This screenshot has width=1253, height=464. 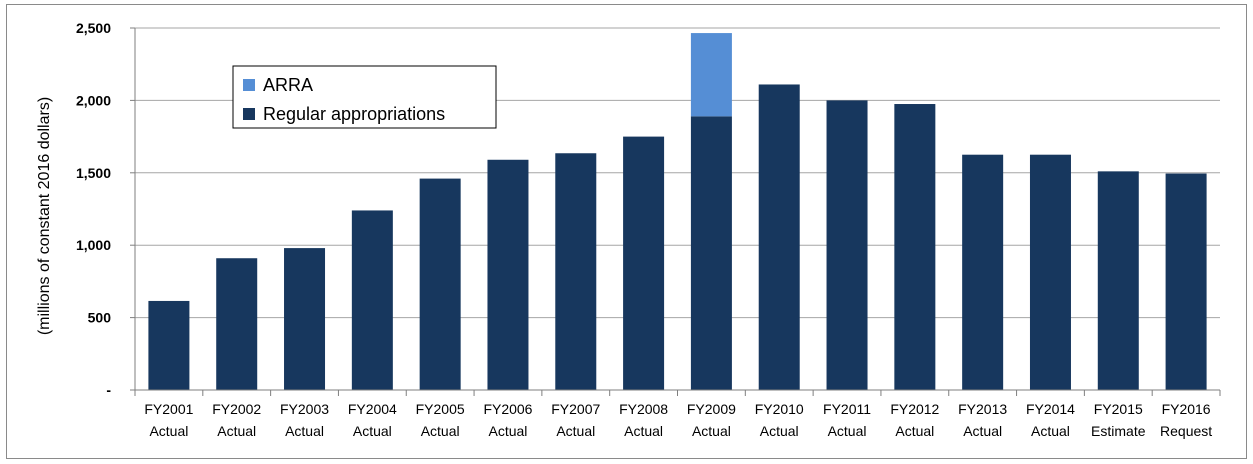 What do you see at coordinates (305, 319) in the screenshot?
I see `bar-regular-appropriations-fy2003` at bounding box center [305, 319].